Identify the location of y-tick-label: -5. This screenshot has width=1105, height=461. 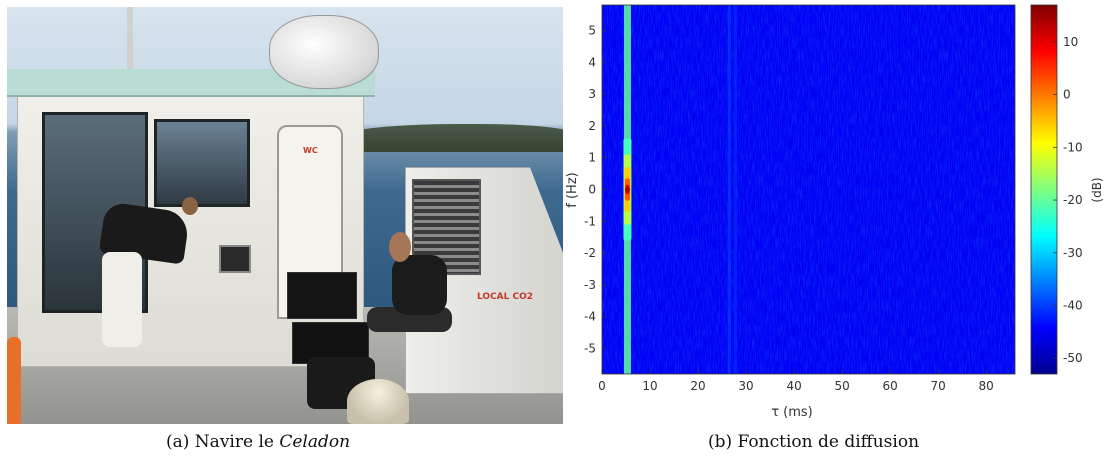
(590, 349).